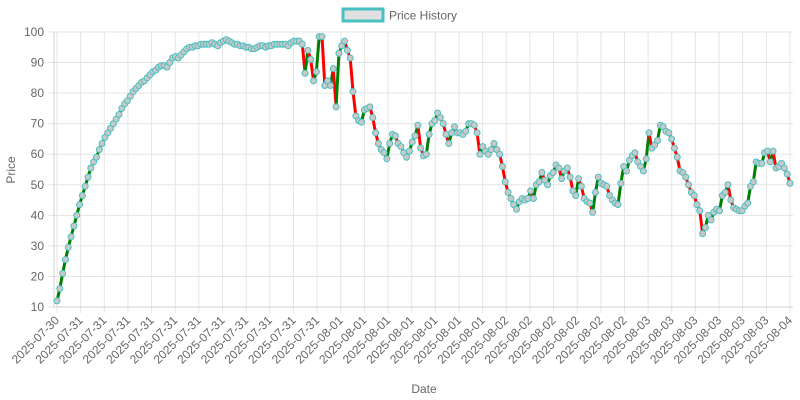 The width and height of the screenshot is (800, 400). Describe the element at coordinates (38, 276) in the screenshot. I see `y-tick-label: 20` at that location.